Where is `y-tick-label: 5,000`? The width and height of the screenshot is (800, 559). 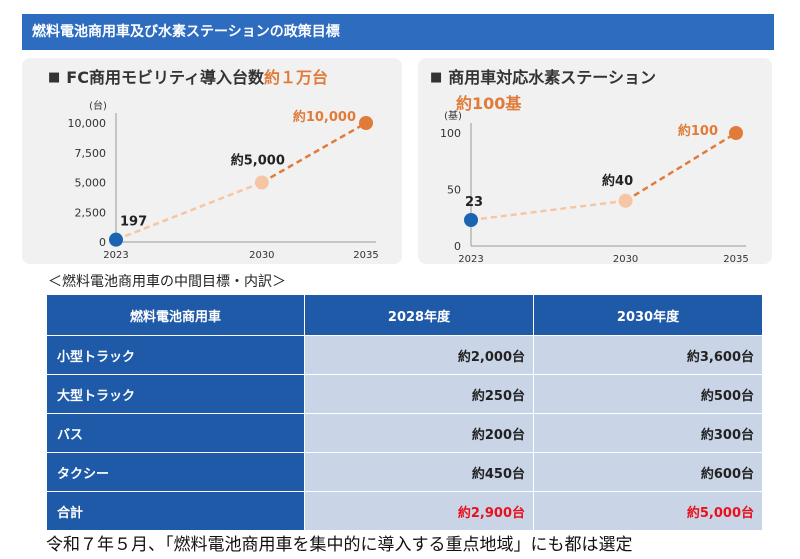 y-tick-label: 5,000 is located at coordinates (91, 183).